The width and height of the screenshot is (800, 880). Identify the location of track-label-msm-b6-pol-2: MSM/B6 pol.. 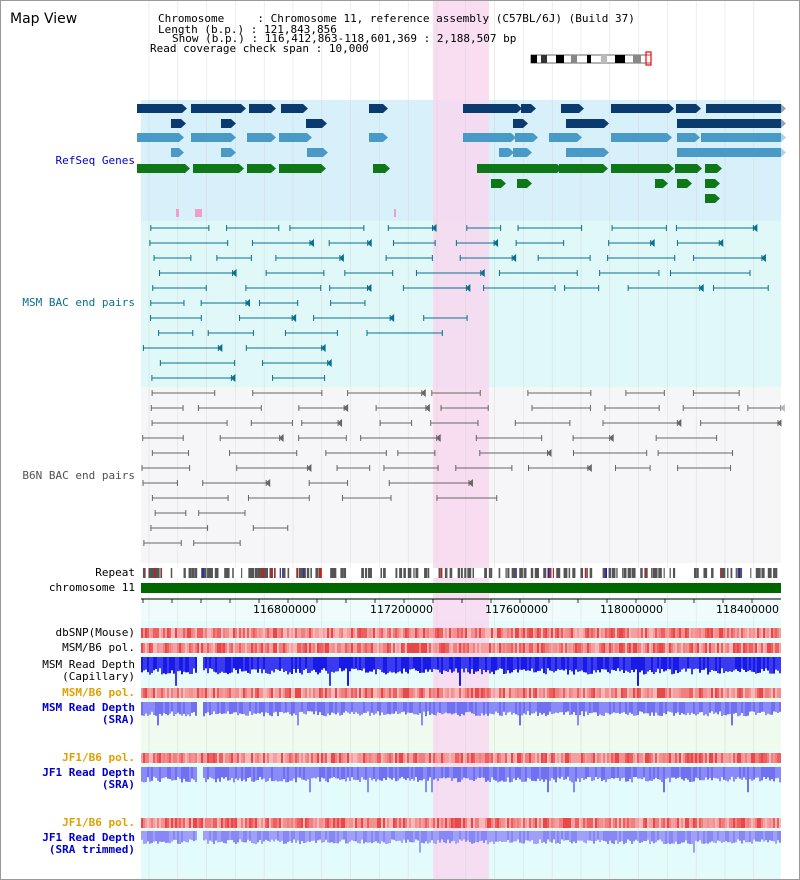
(98, 692).